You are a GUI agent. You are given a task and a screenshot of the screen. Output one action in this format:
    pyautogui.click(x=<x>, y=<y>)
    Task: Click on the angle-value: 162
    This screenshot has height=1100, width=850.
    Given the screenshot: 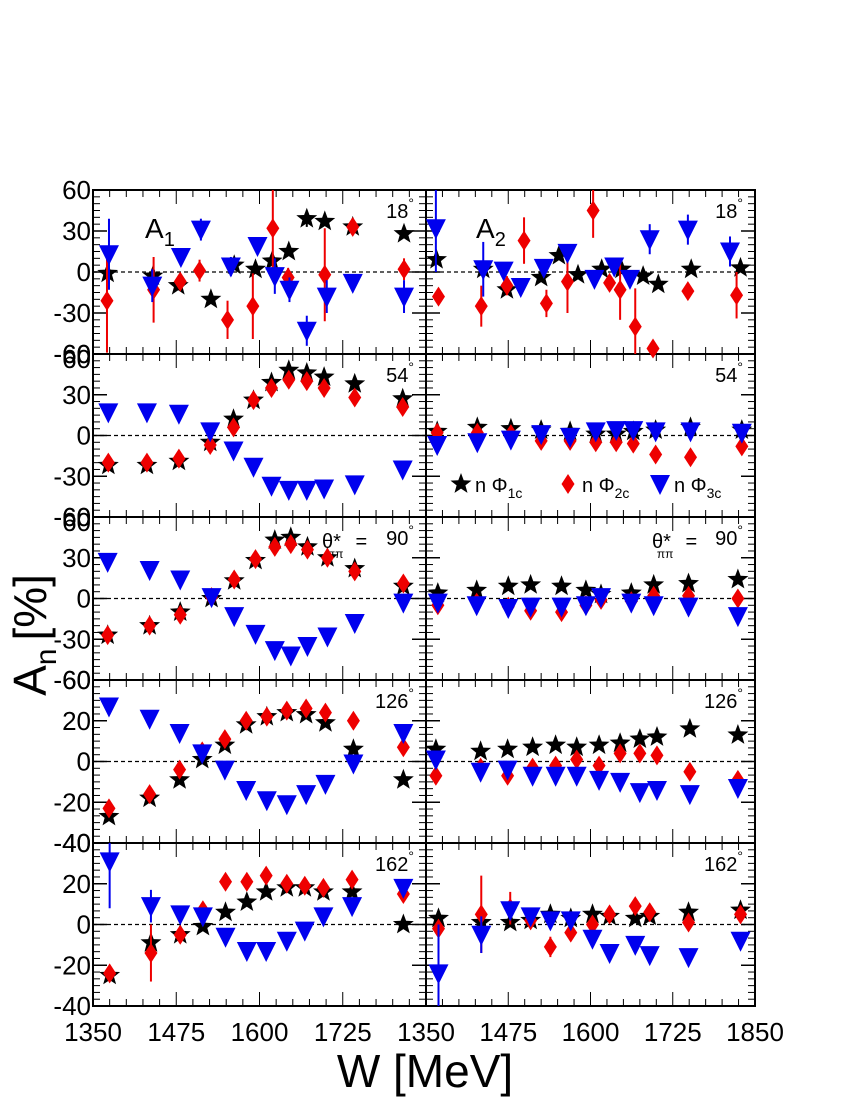 What is the action you would take?
    pyautogui.click(x=720, y=865)
    